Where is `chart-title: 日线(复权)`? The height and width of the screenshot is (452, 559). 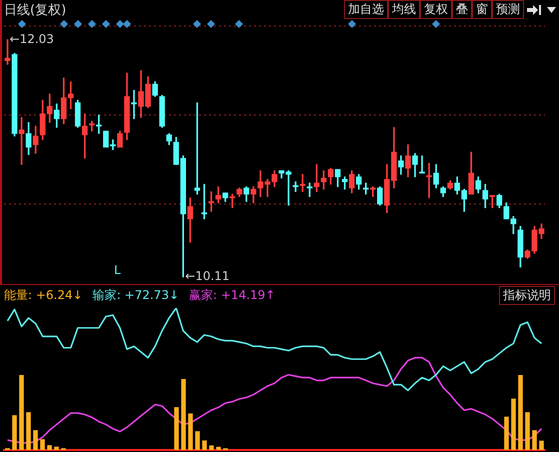 chart-title: 日线(复权) is located at coordinates (35, 10).